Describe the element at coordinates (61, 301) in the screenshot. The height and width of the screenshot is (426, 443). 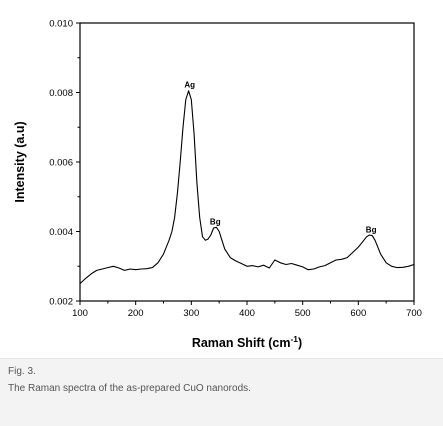
I see `y-tick-label: 0.002` at that location.